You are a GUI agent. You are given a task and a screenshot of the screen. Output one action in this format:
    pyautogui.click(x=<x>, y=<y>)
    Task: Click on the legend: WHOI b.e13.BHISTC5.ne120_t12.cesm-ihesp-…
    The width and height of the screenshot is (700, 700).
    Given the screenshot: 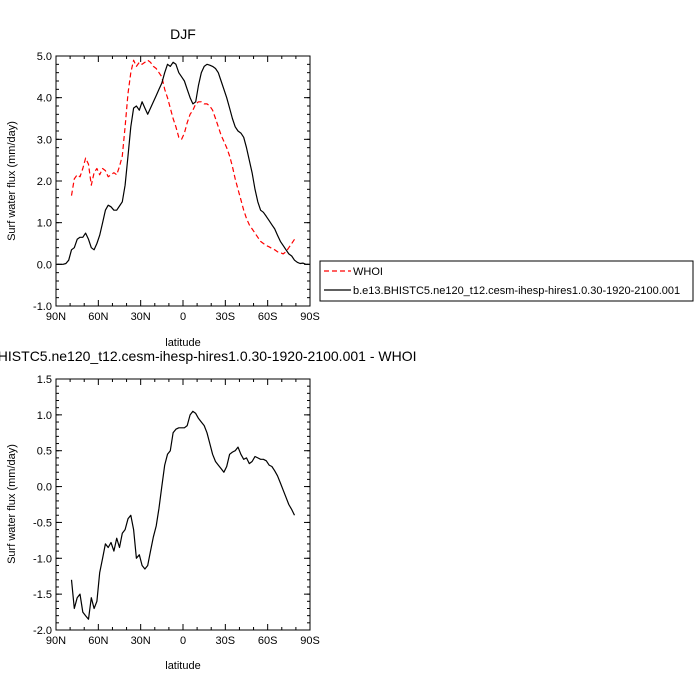 What is the action you would take?
    pyautogui.click(x=506, y=281)
    